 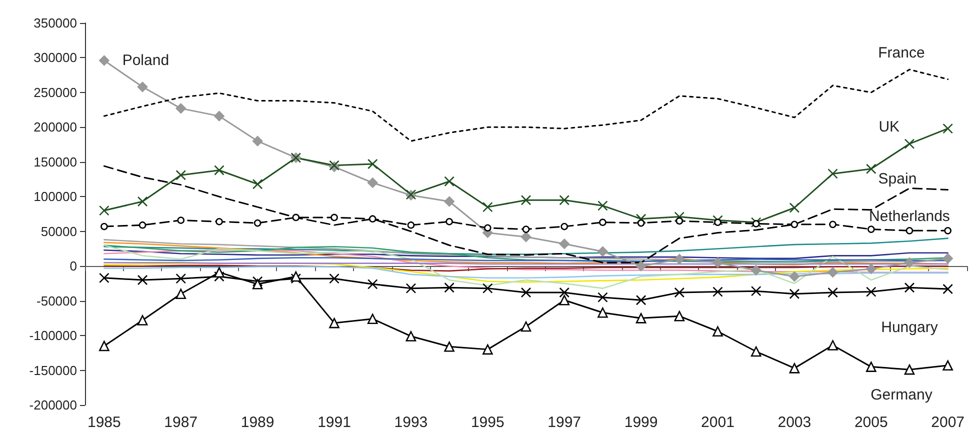 What do you see at coordinates (909, 217) in the screenshot?
I see `series-label: Netherlands` at bounding box center [909, 217].